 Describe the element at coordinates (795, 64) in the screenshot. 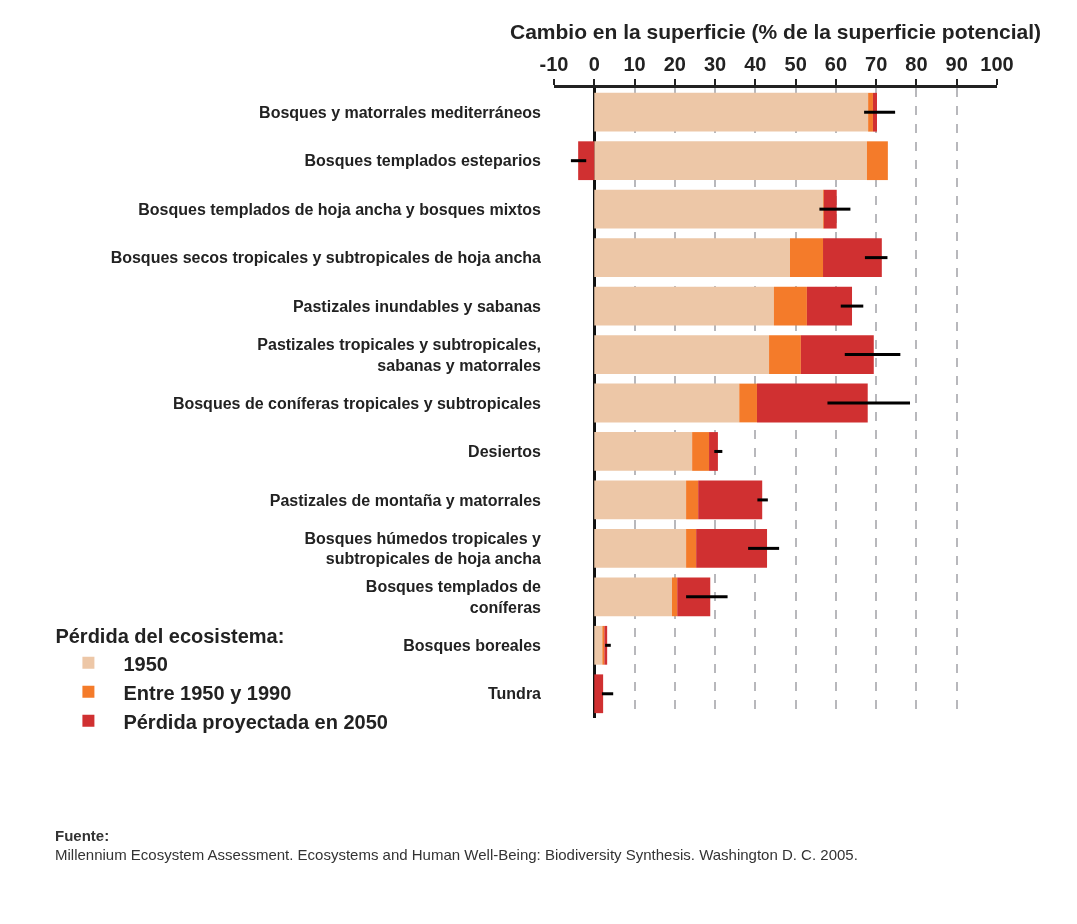

I see `x-tick-label: 50` at that location.